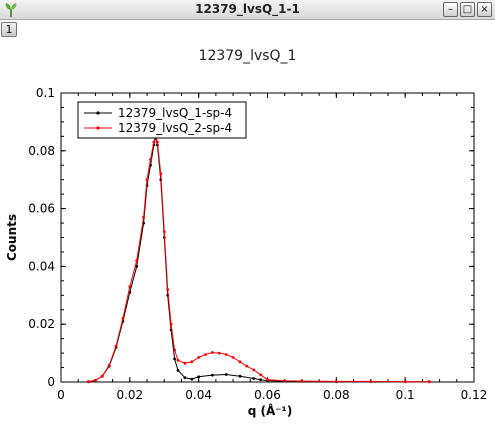 This screenshot has height=427, width=495. What do you see at coordinates (12, 237) in the screenshot?
I see `y-axis-label: Counts` at bounding box center [12, 237].